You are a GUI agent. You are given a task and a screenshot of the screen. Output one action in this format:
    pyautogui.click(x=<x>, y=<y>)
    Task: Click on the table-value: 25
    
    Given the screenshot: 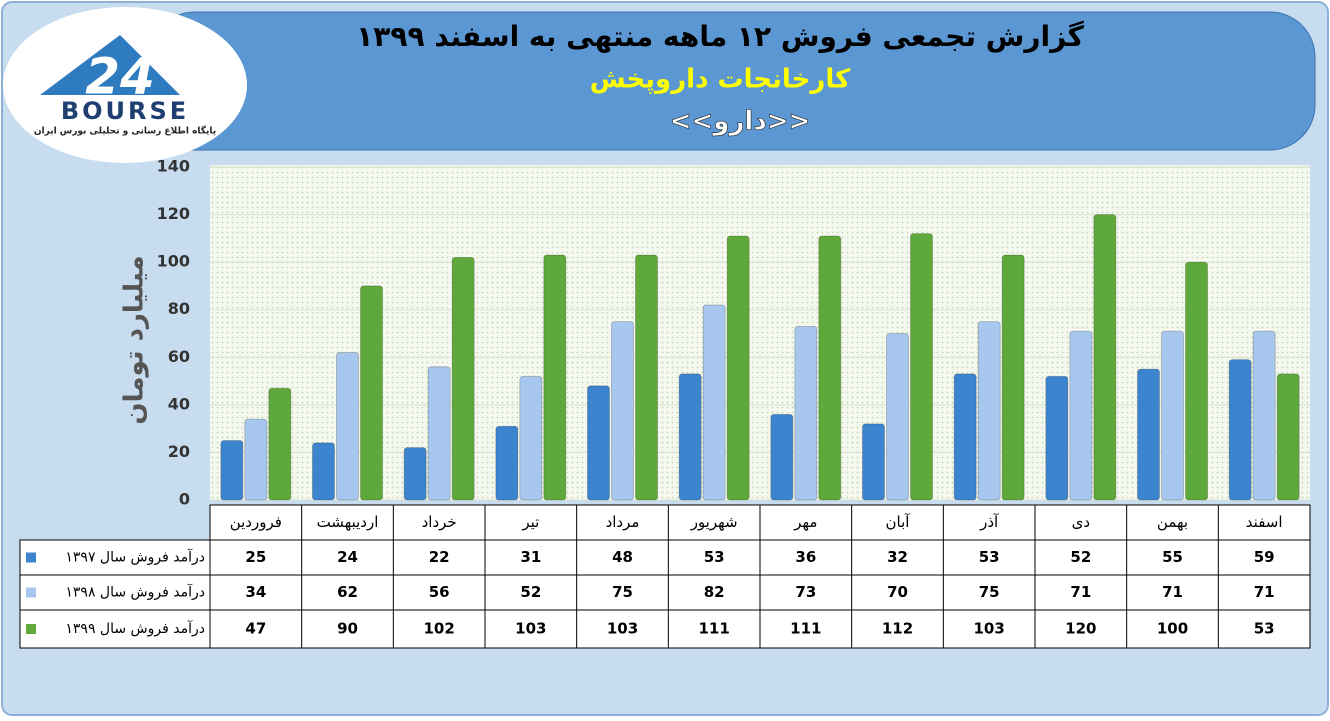 What is the action you would take?
    pyautogui.click(x=255, y=557)
    